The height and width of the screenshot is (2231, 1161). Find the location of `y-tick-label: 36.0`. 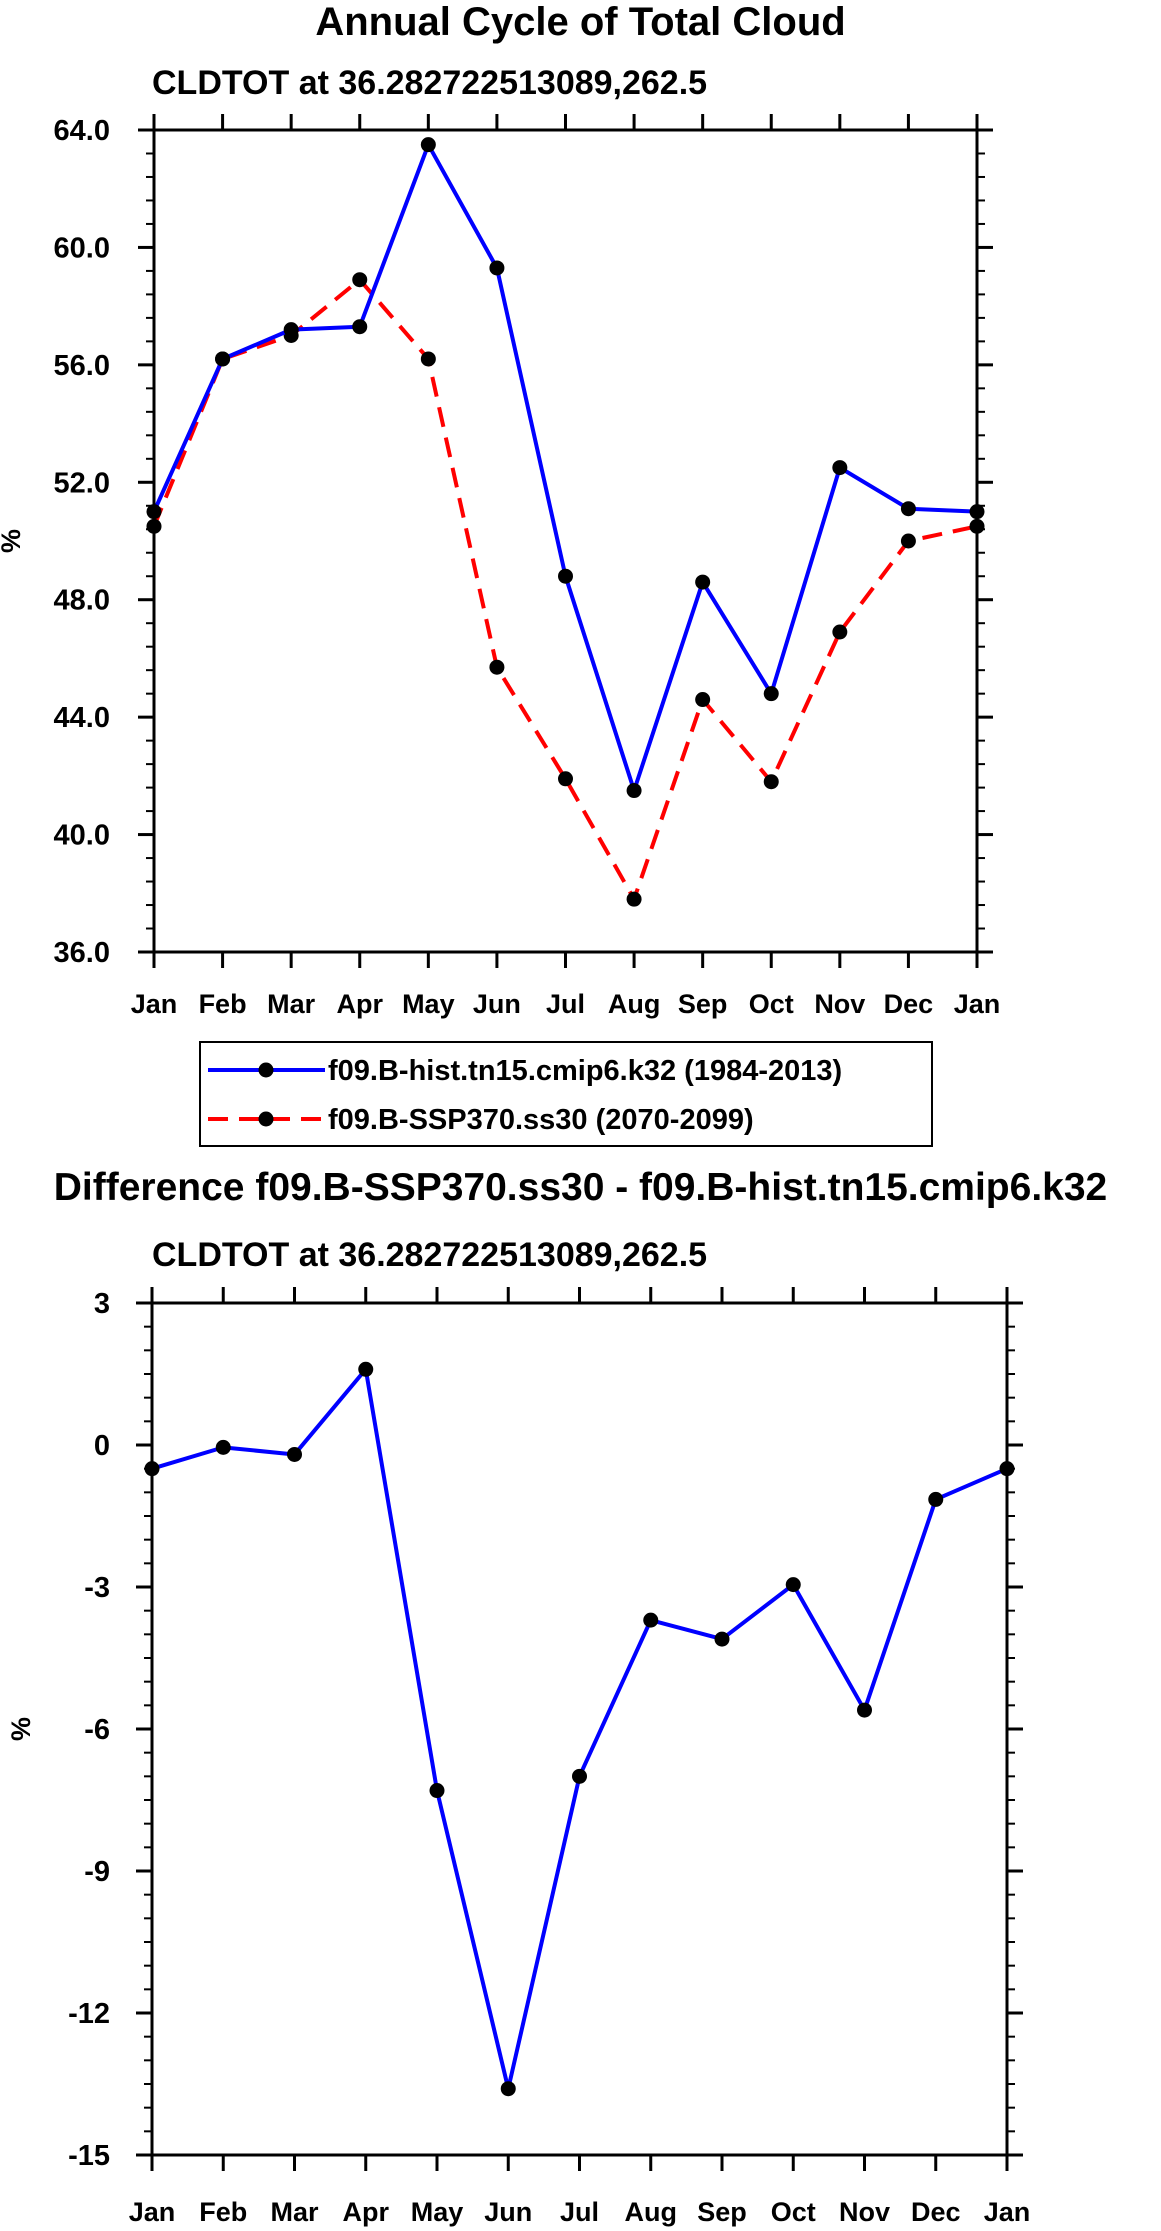

y-tick-label: 36.0 is located at coordinates (82, 953).